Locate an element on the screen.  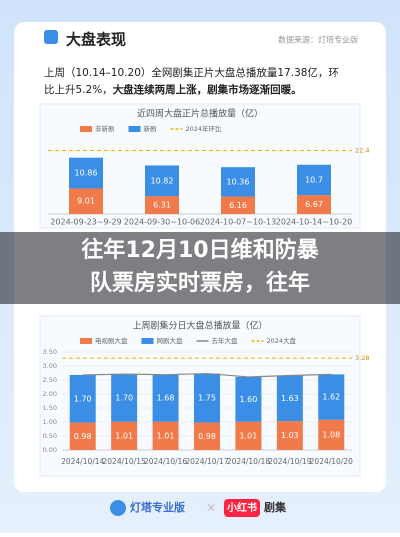
legend-label: 网剧大盘 is located at coordinates (170, 340).